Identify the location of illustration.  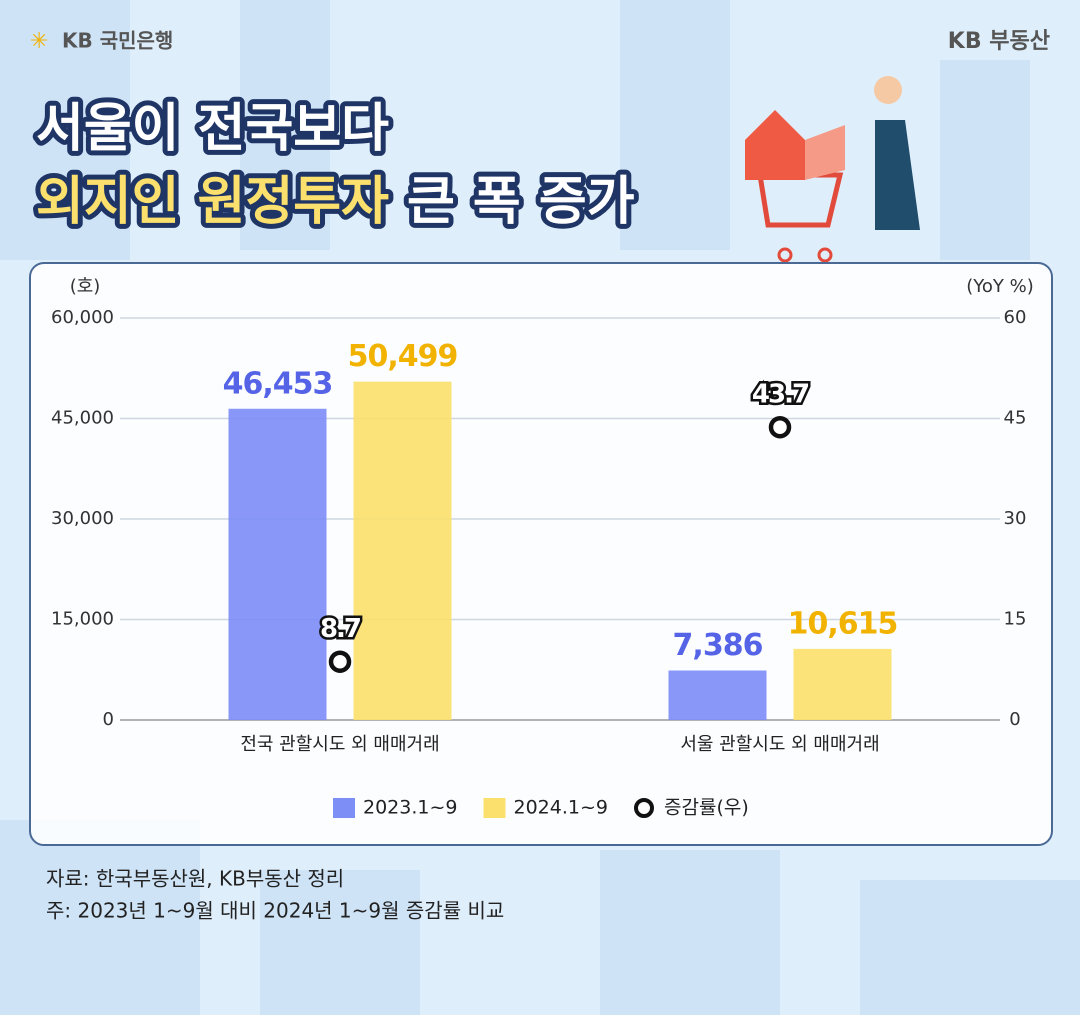
(832, 169).